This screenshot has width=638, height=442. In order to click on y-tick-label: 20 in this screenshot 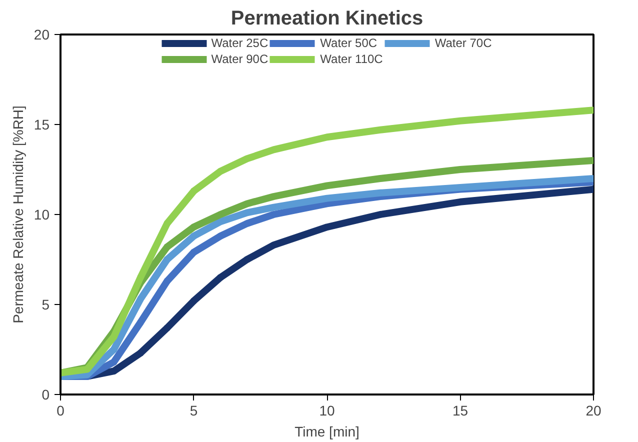, I will do `click(42, 34)`.